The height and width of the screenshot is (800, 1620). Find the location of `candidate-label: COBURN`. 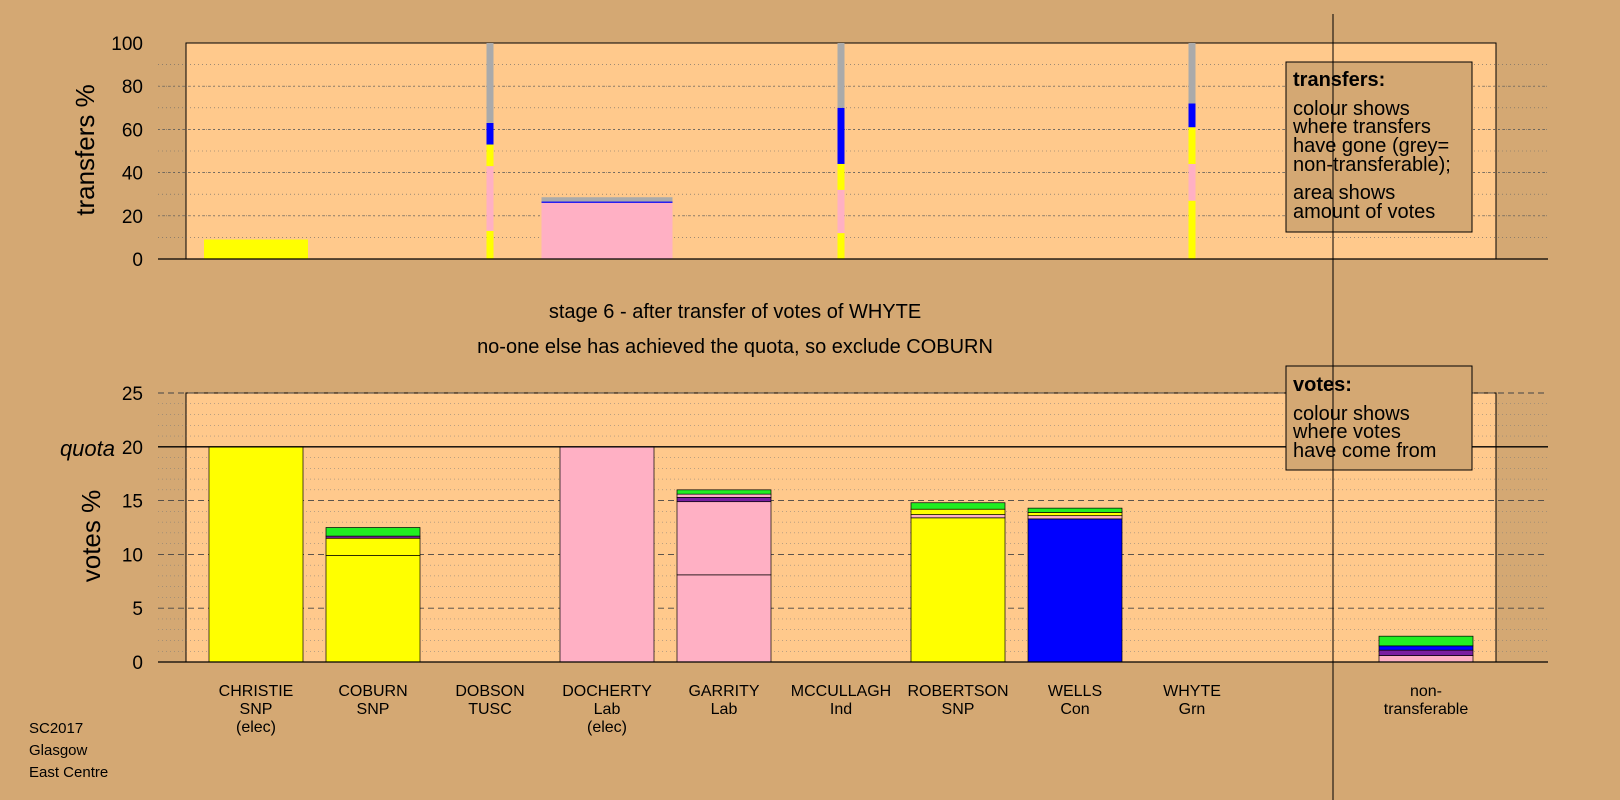

candidate-label: COBURN is located at coordinates (372, 691).